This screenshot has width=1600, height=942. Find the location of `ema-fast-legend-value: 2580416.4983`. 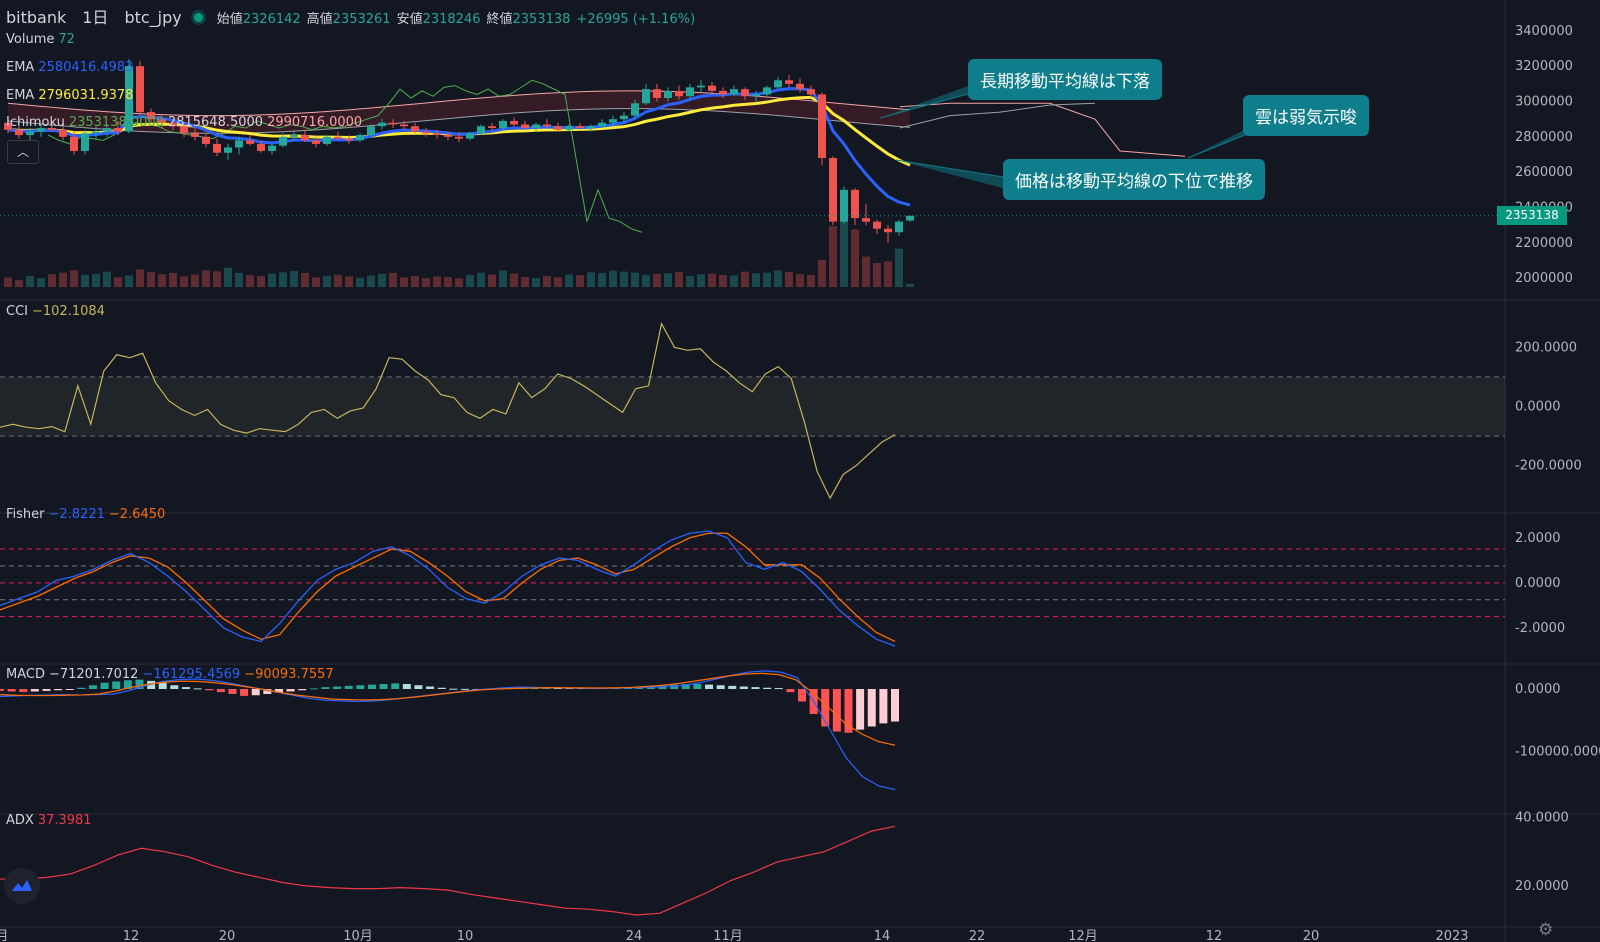

ema-fast-legend-value: 2580416.4983 is located at coordinates (86, 67).